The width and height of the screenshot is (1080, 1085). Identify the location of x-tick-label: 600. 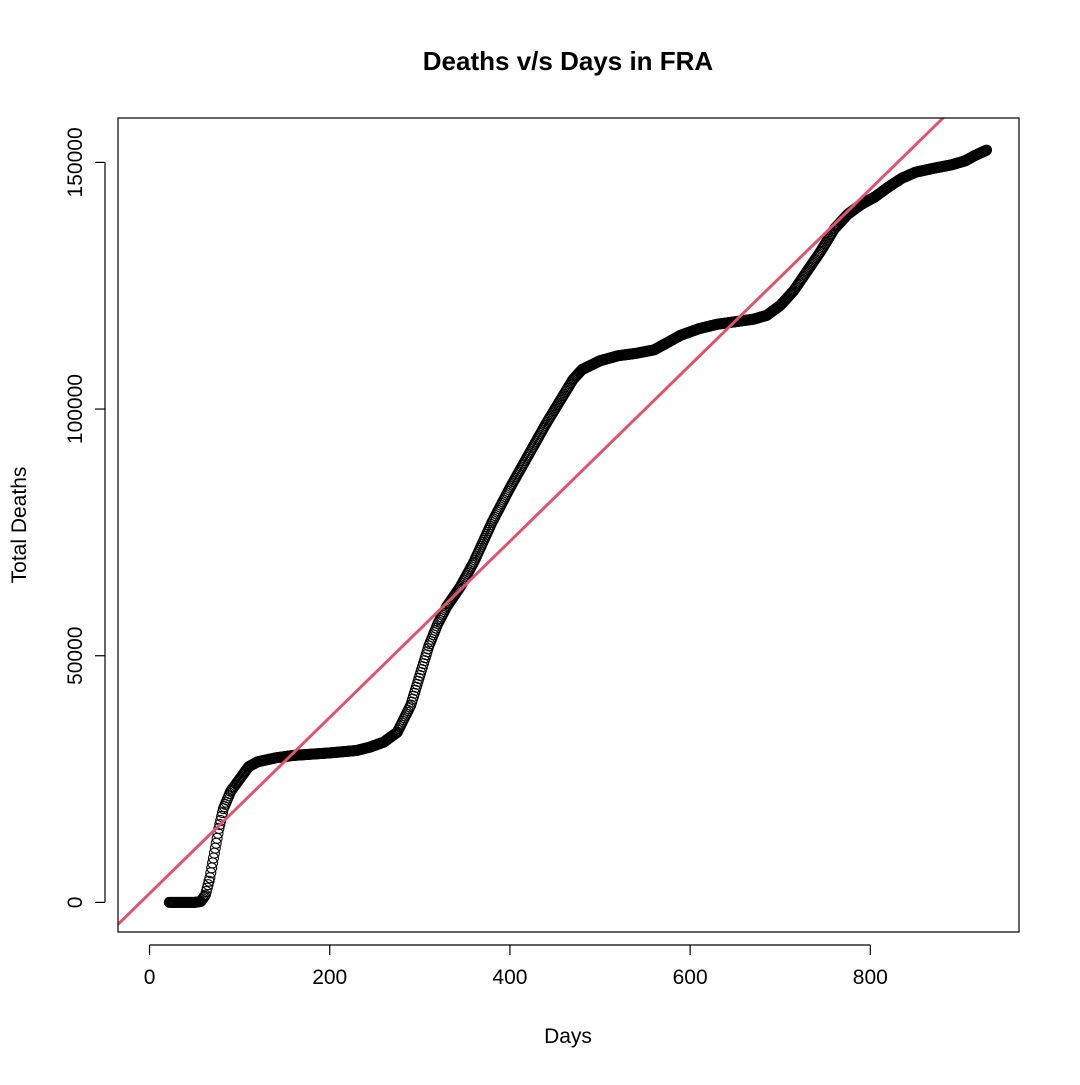
(690, 977).